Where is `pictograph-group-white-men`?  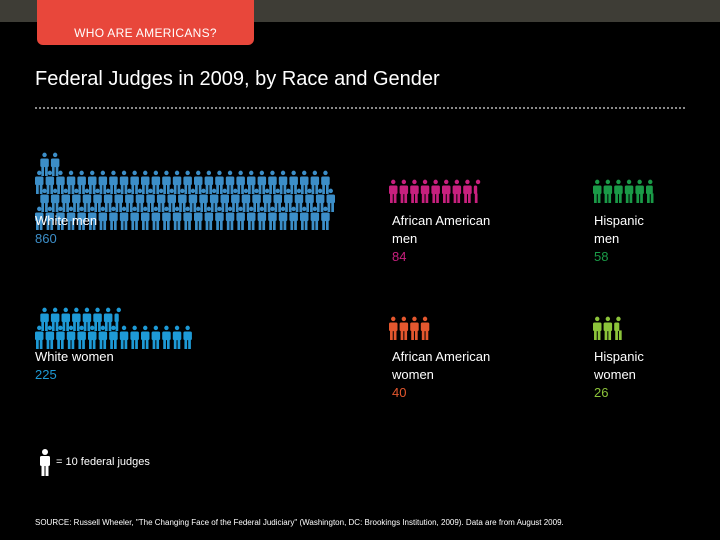
pictograph-group-white-men is located at coordinates (185, 191).